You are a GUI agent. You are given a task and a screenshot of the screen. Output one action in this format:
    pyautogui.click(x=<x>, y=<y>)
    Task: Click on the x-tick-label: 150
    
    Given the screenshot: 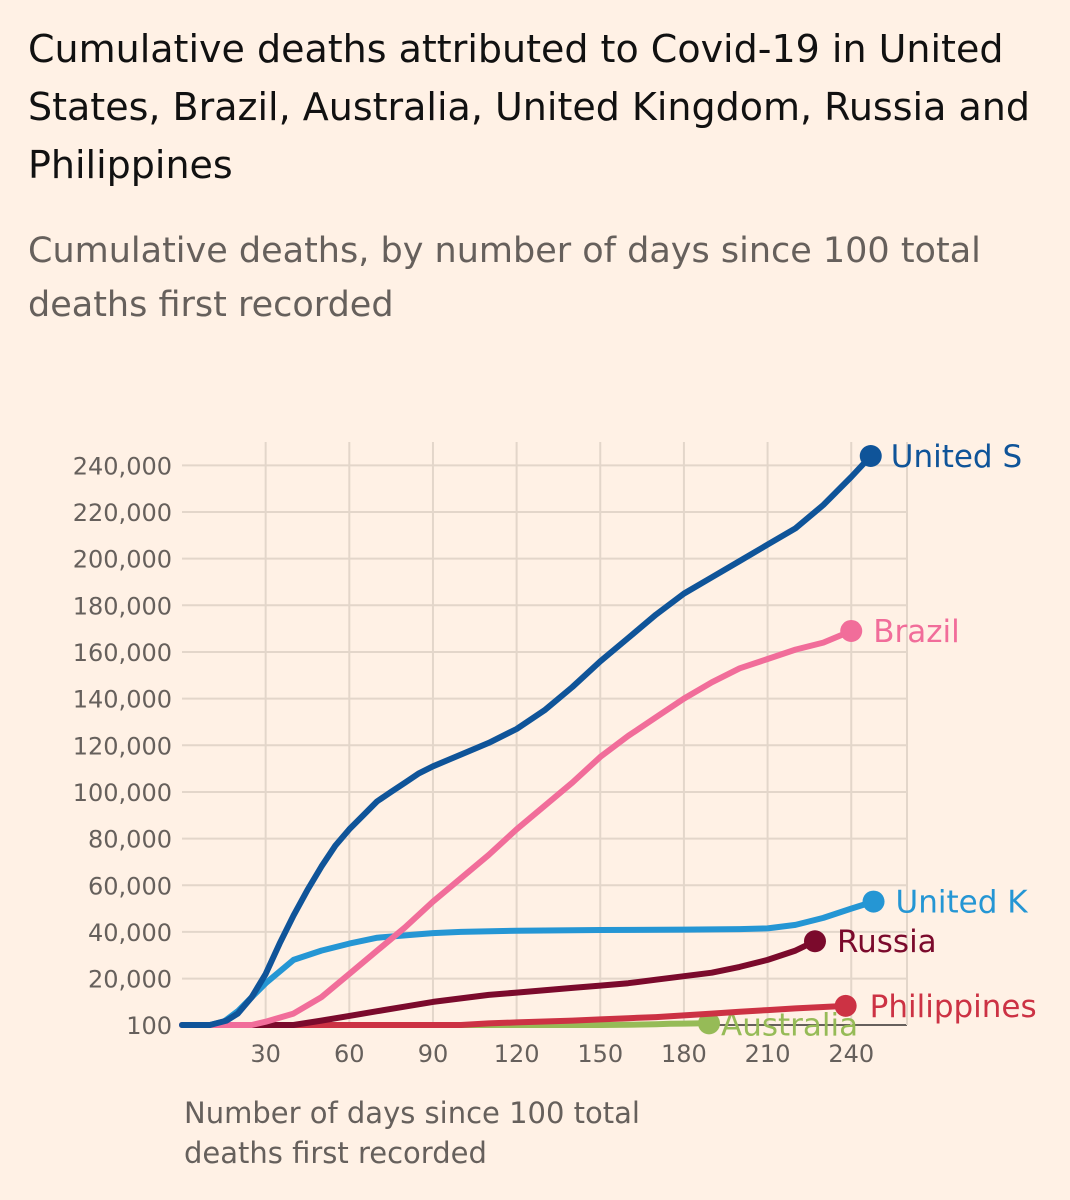 What is the action you would take?
    pyautogui.click(x=600, y=1054)
    